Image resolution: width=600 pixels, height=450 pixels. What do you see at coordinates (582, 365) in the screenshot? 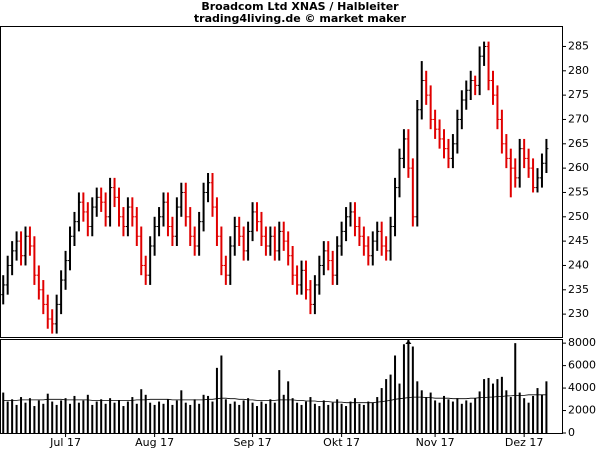
I see `y-tick-label: 6000` at bounding box center [582, 365].